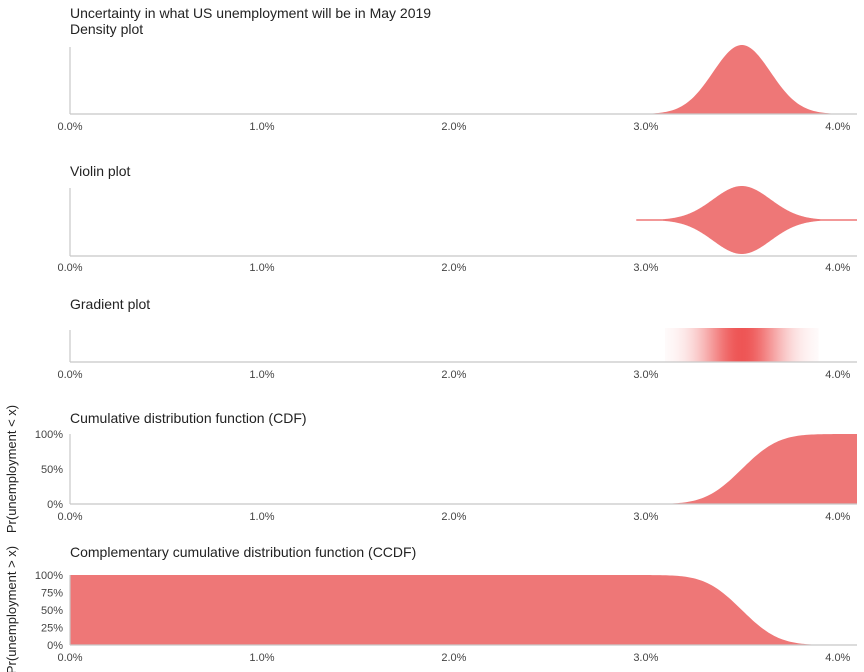 The image size is (864, 672). I want to click on cdf-plot-area: 0% 50% 100% 0.0% 1.0% 2.0% 3.0% 4.0%, so click(446, 476).